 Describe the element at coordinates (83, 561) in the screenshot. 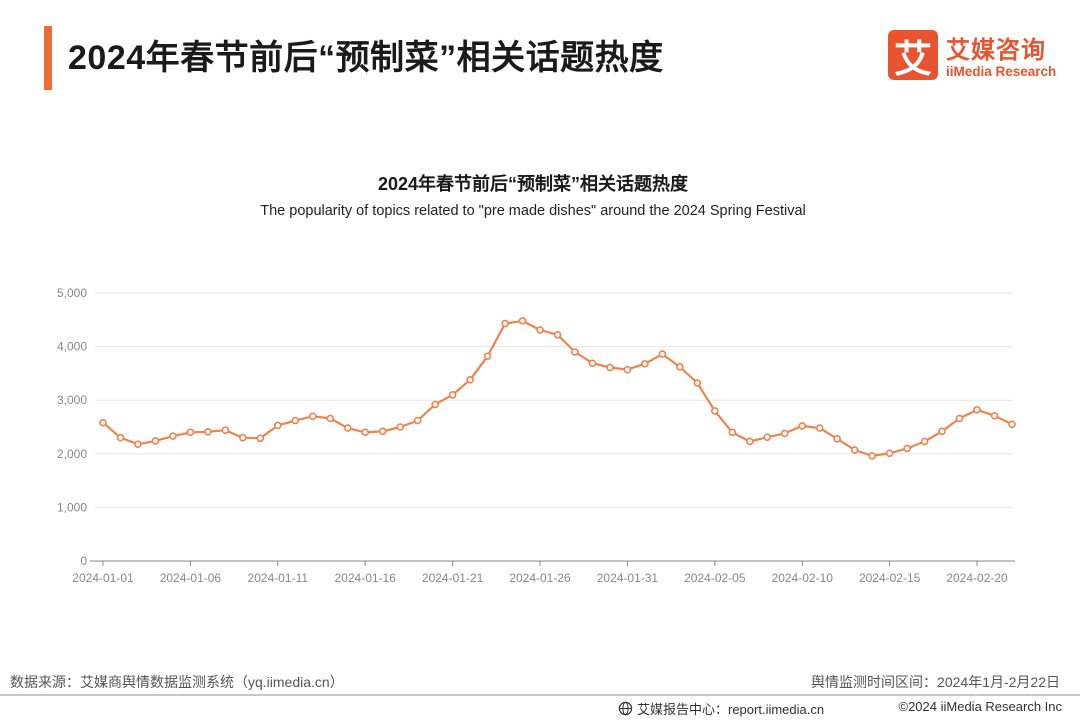

I see `y-tick-label: 0` at that location.